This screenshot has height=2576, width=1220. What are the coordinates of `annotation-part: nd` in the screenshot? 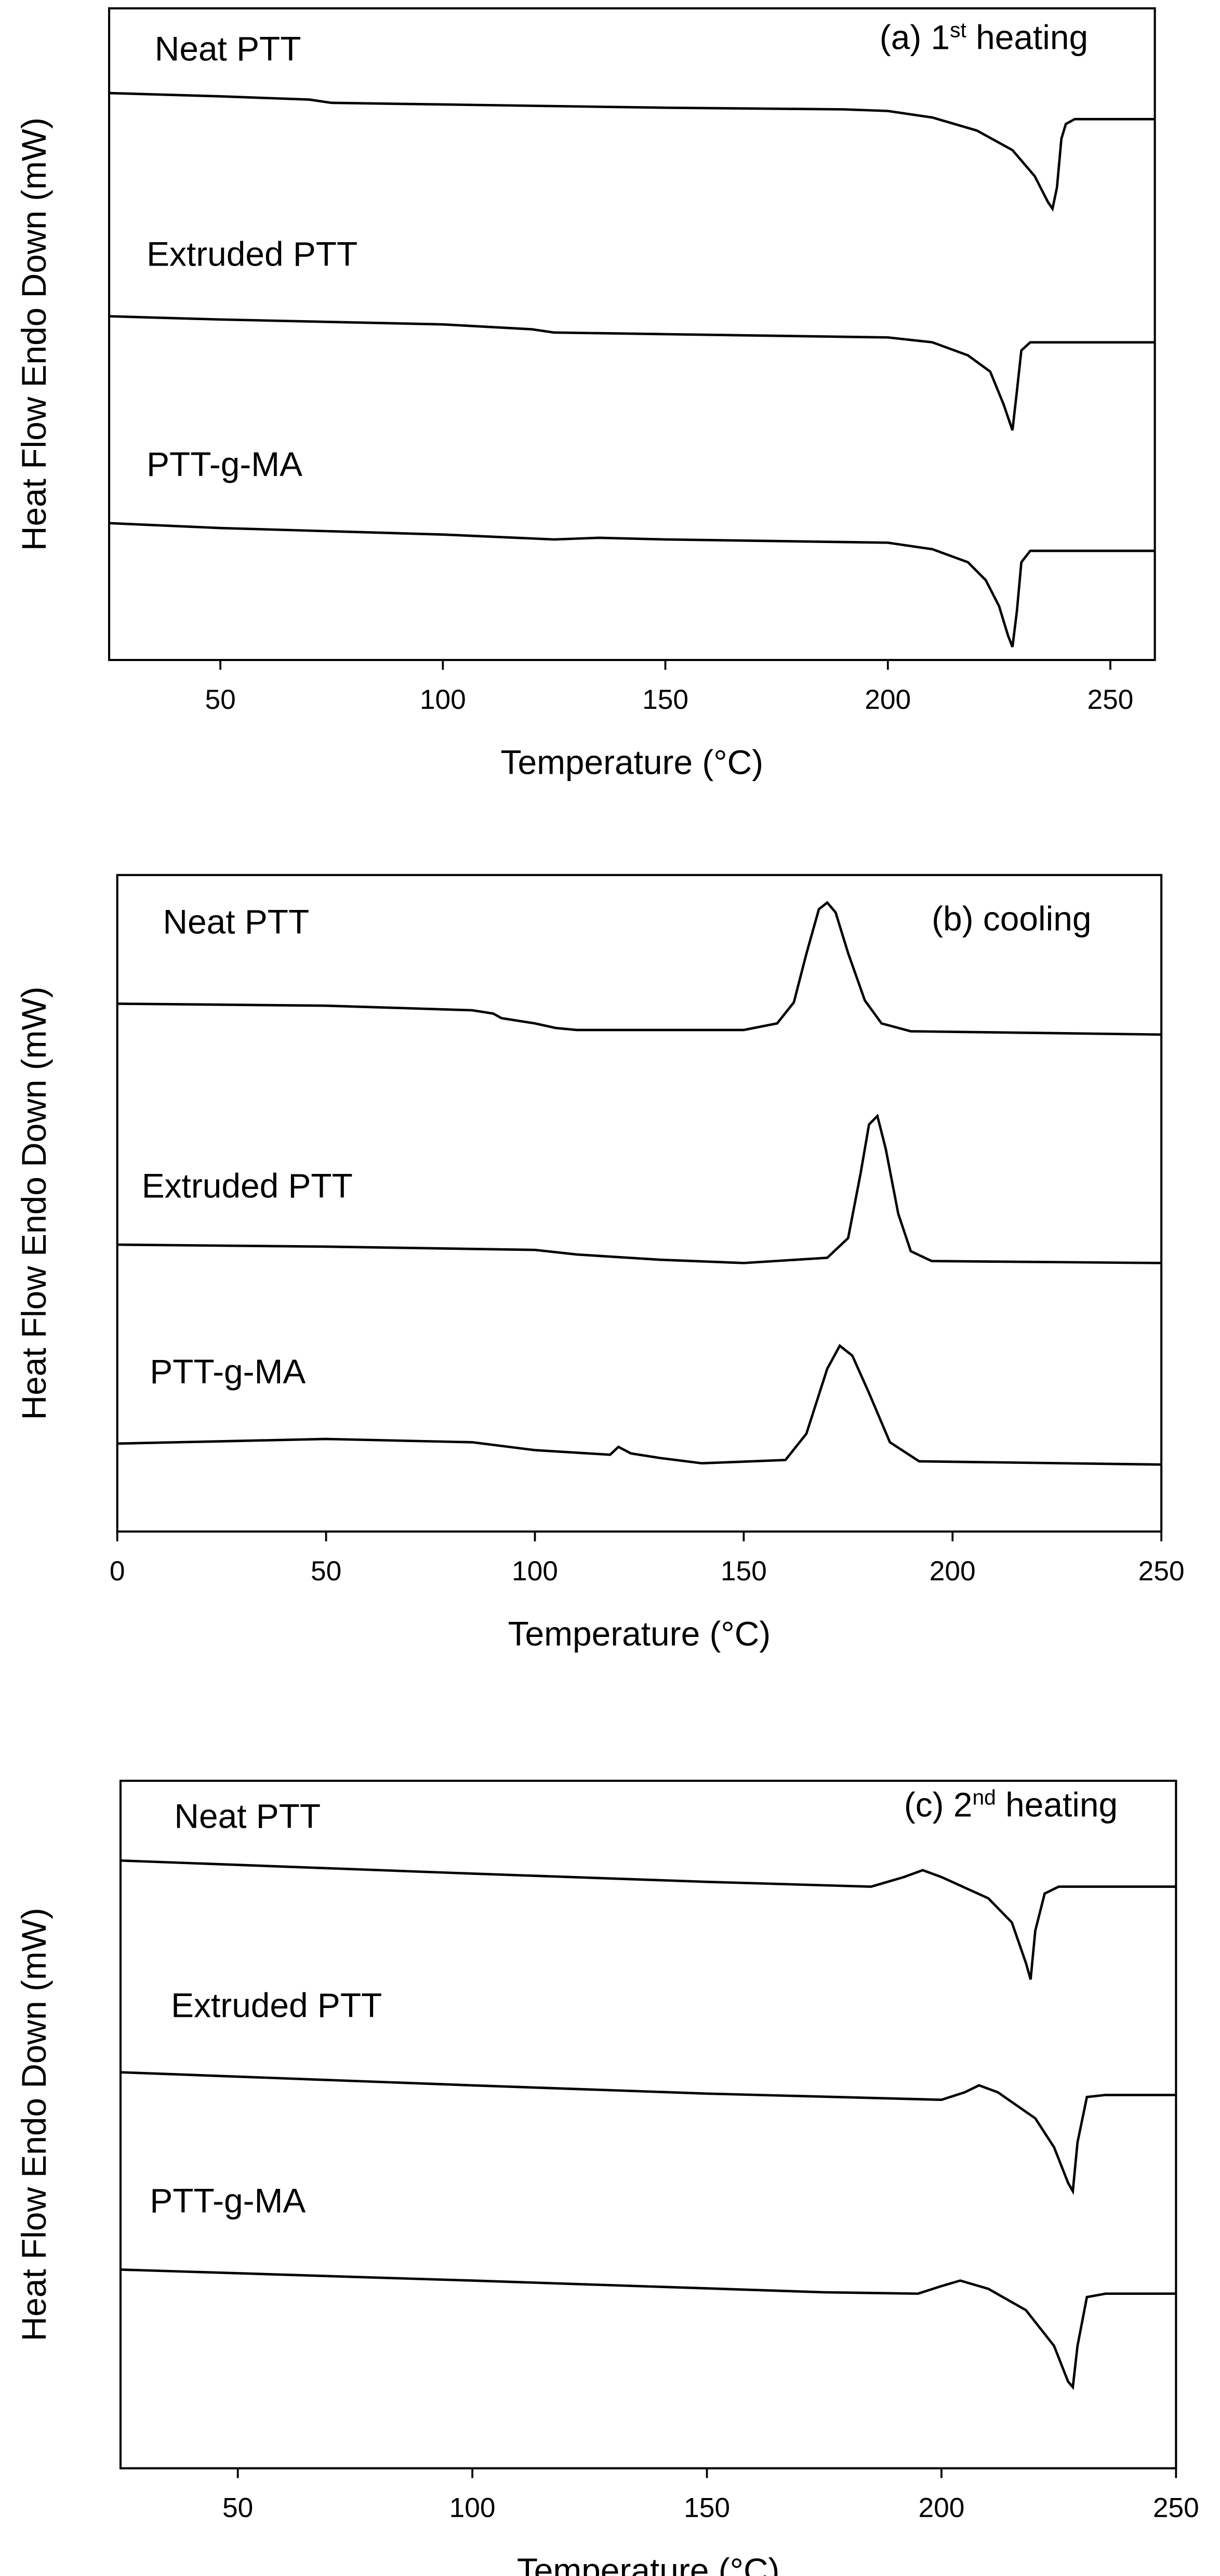 It's located at (984, 1797).